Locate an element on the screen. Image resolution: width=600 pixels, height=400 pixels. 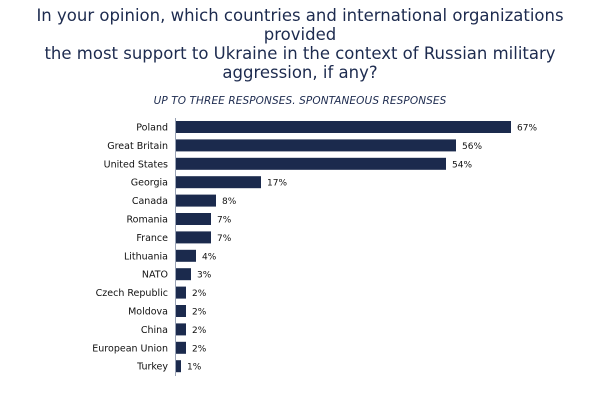
bar-georgia is located at coordinates (218, 182).